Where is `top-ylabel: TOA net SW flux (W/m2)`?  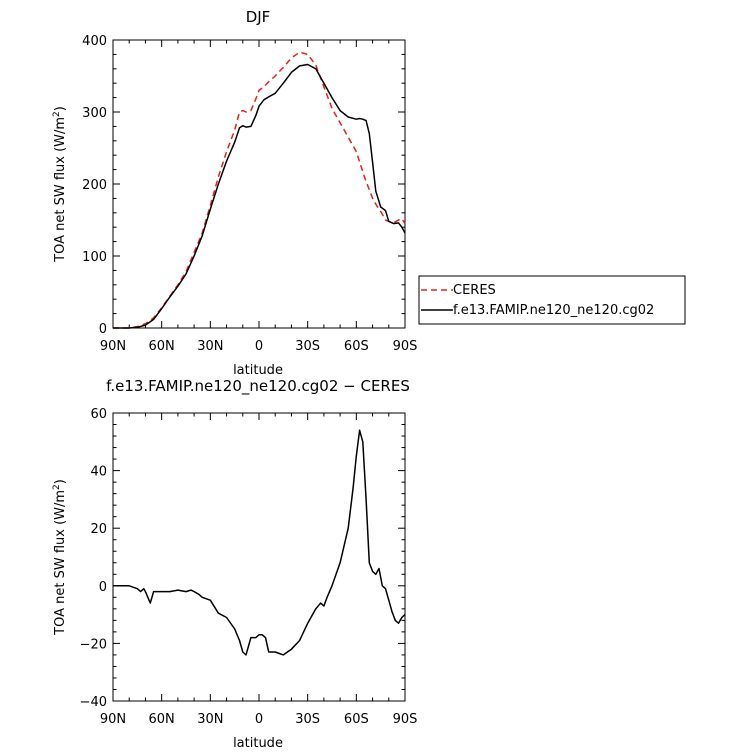 top-ylabel: TOA net SW flux (W/m2) is located at coordinates (60, 184).